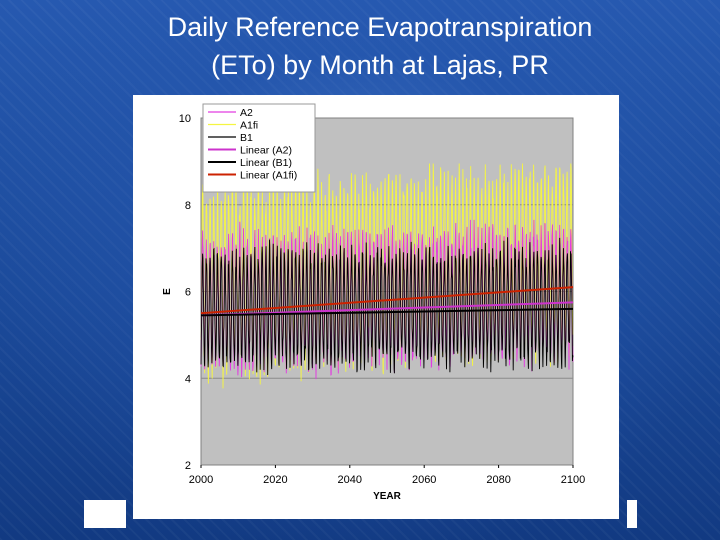 Image resolution: width=720 pixels, height=540 pixels. What do you see at coordinates (167, 291) in the screenshot?
I see `y-axis-label: E` at bounding box center [167, 291].